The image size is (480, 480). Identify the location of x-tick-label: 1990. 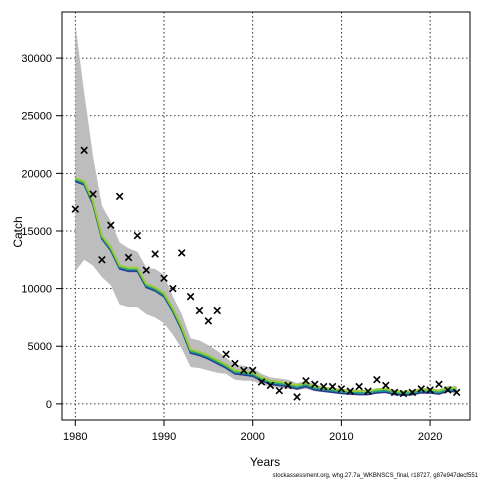
(164, 437).